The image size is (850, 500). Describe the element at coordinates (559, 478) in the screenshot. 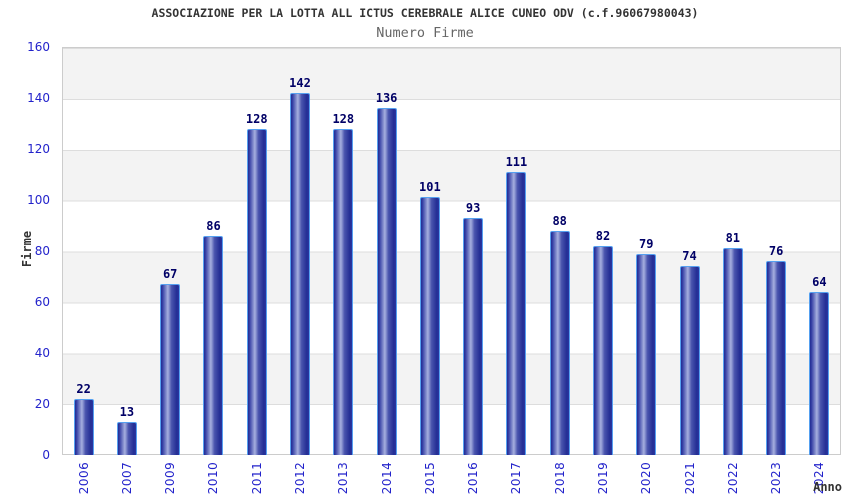

I see `x-tick-label: 2018` at that location.